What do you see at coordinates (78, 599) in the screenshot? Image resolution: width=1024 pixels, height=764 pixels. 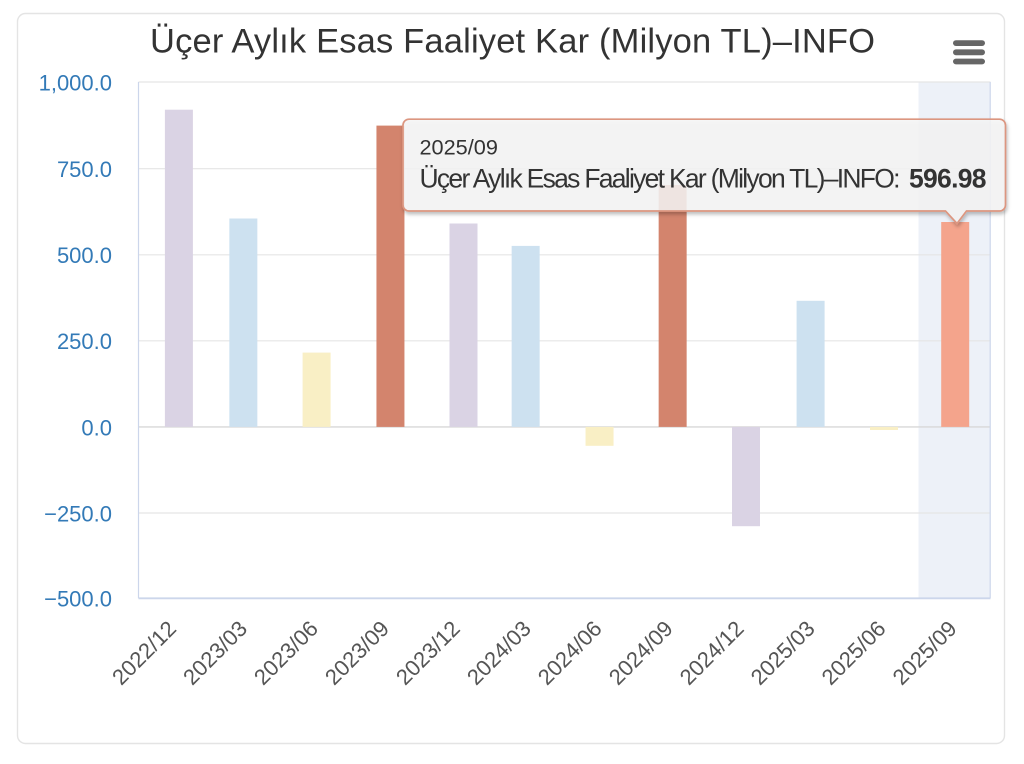 I see `svg-text: −500.0` at bounding box center [78, 599].